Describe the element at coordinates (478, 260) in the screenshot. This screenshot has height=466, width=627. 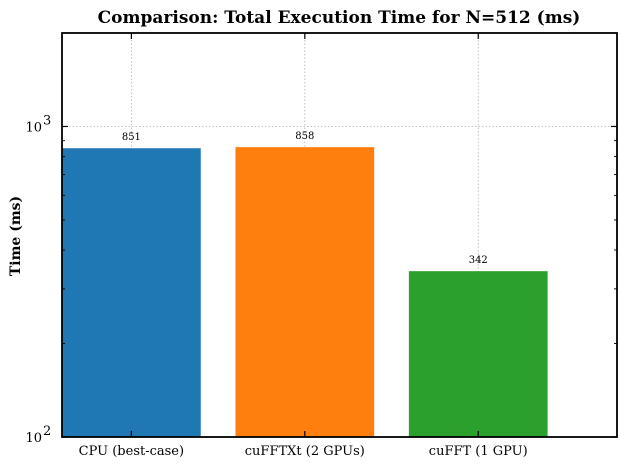
I see `data-label: 342` at that location.